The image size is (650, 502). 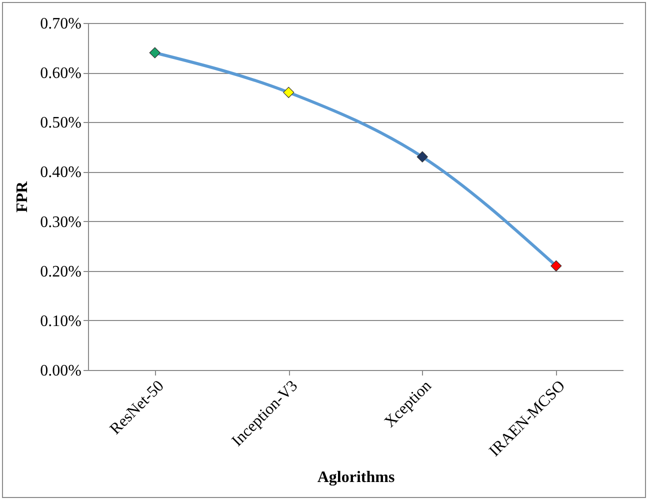 What do you see at coordinates (61, 222) in the screenshot?
I see `y-tick-label: 0.30%` at bounding box center [61, 222].